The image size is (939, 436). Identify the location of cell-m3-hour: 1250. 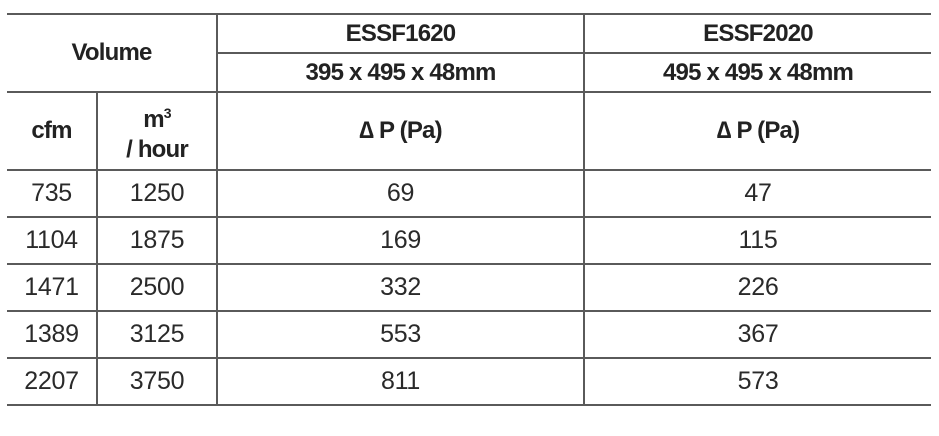
(157, 193).